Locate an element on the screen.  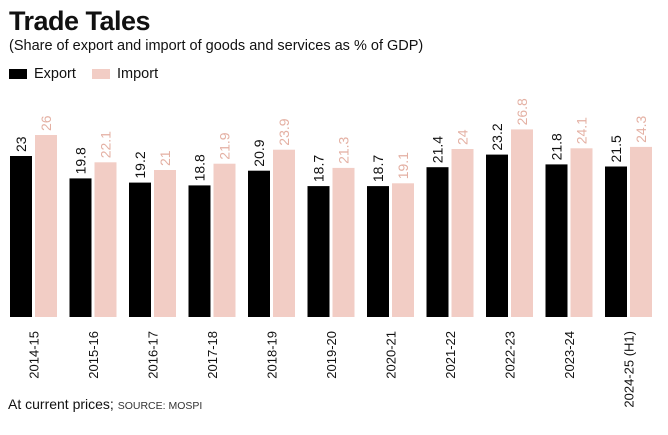
x-tick-label: 2020-21 is located at coordinates (391, 355).